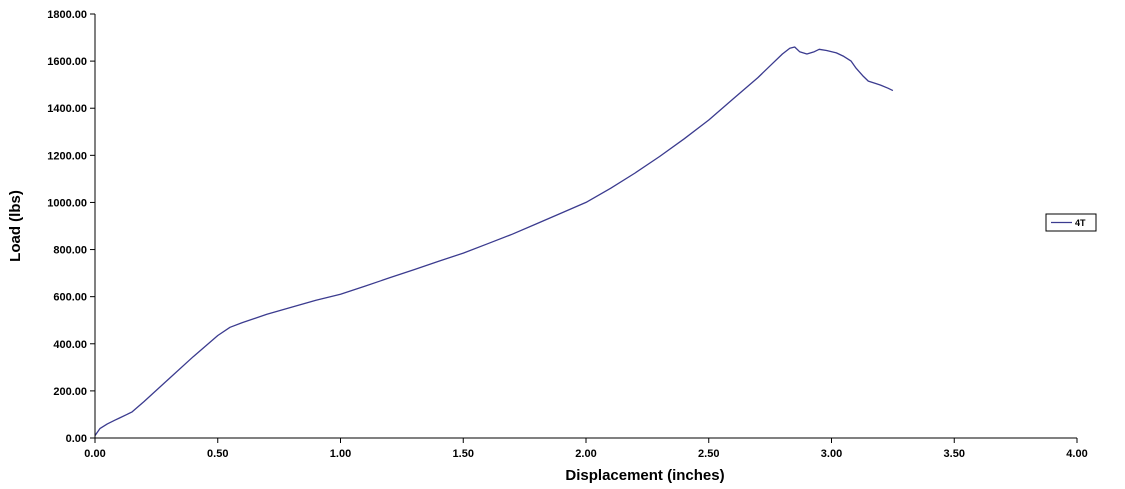  I want to click on y-tick-label: 1800.00, so click(67, 15).